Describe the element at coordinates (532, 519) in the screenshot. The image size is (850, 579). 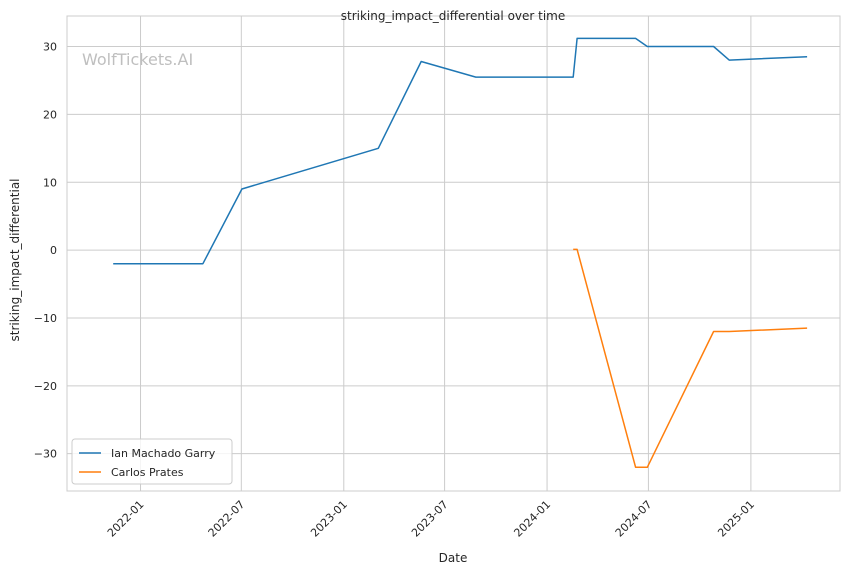
I see `x-tick-label: 2024-01` at that location.